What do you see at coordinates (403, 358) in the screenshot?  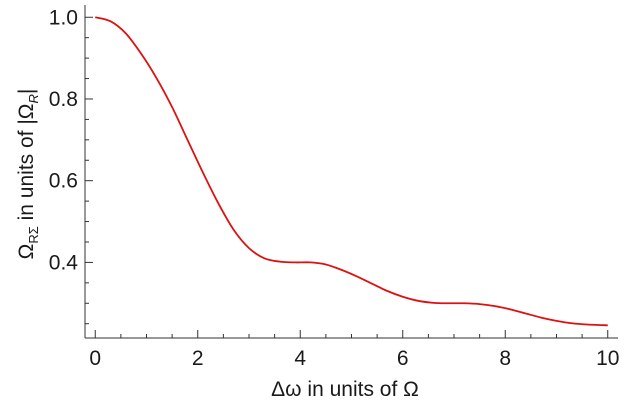 I see `x-tick-label: 6` at bounding box center [403, 358].